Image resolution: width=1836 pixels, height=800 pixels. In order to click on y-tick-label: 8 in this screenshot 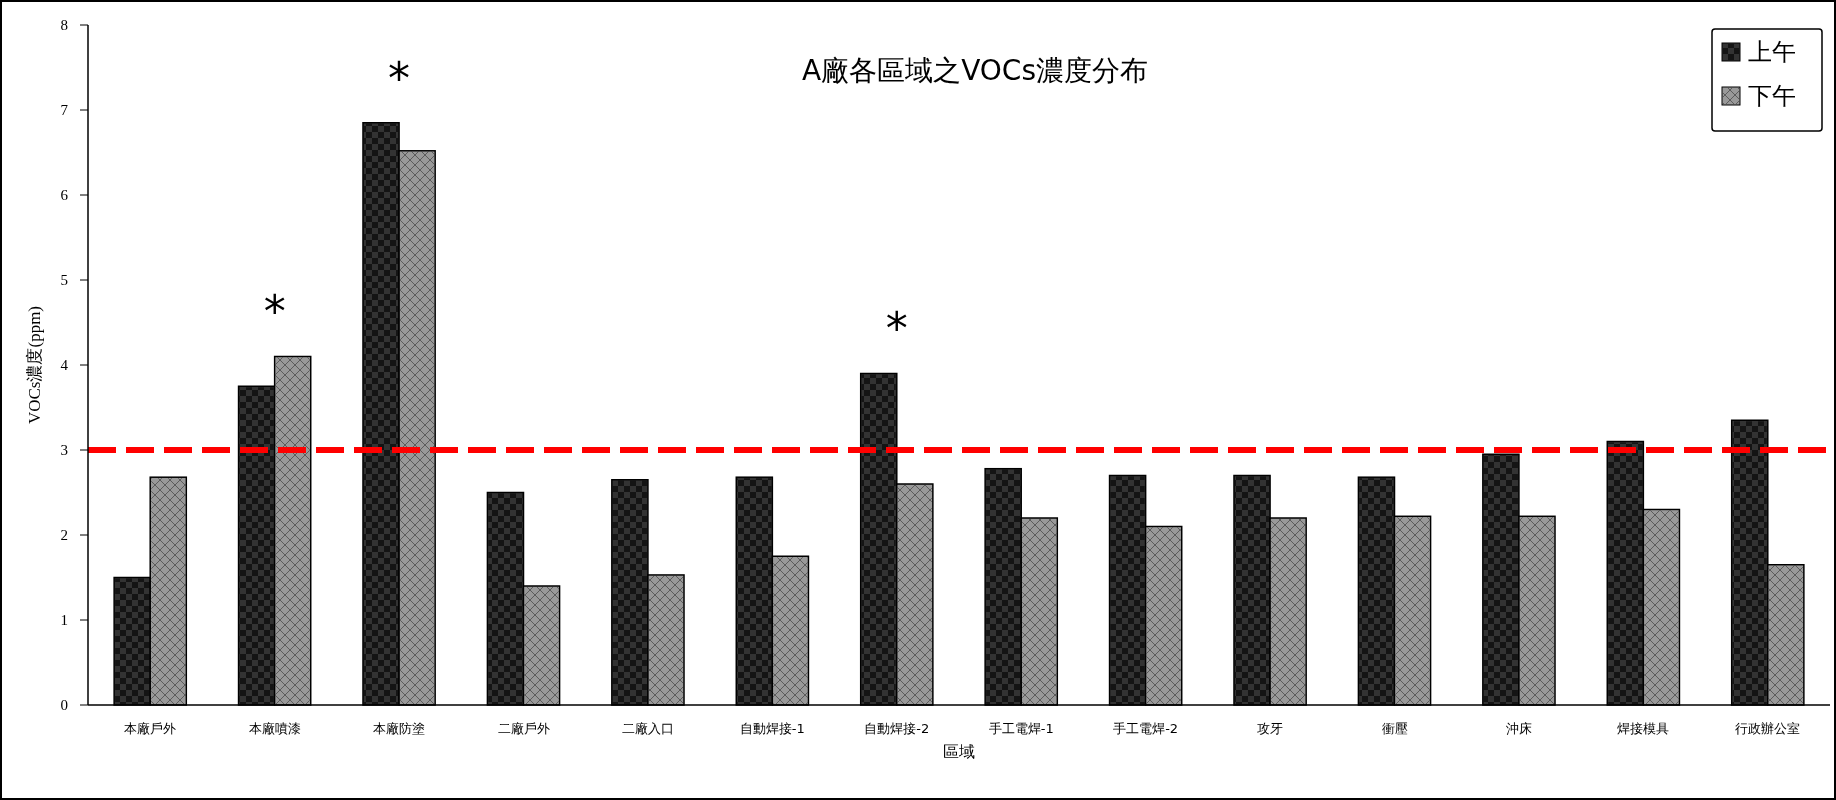, I will do `click(64, 25)`.